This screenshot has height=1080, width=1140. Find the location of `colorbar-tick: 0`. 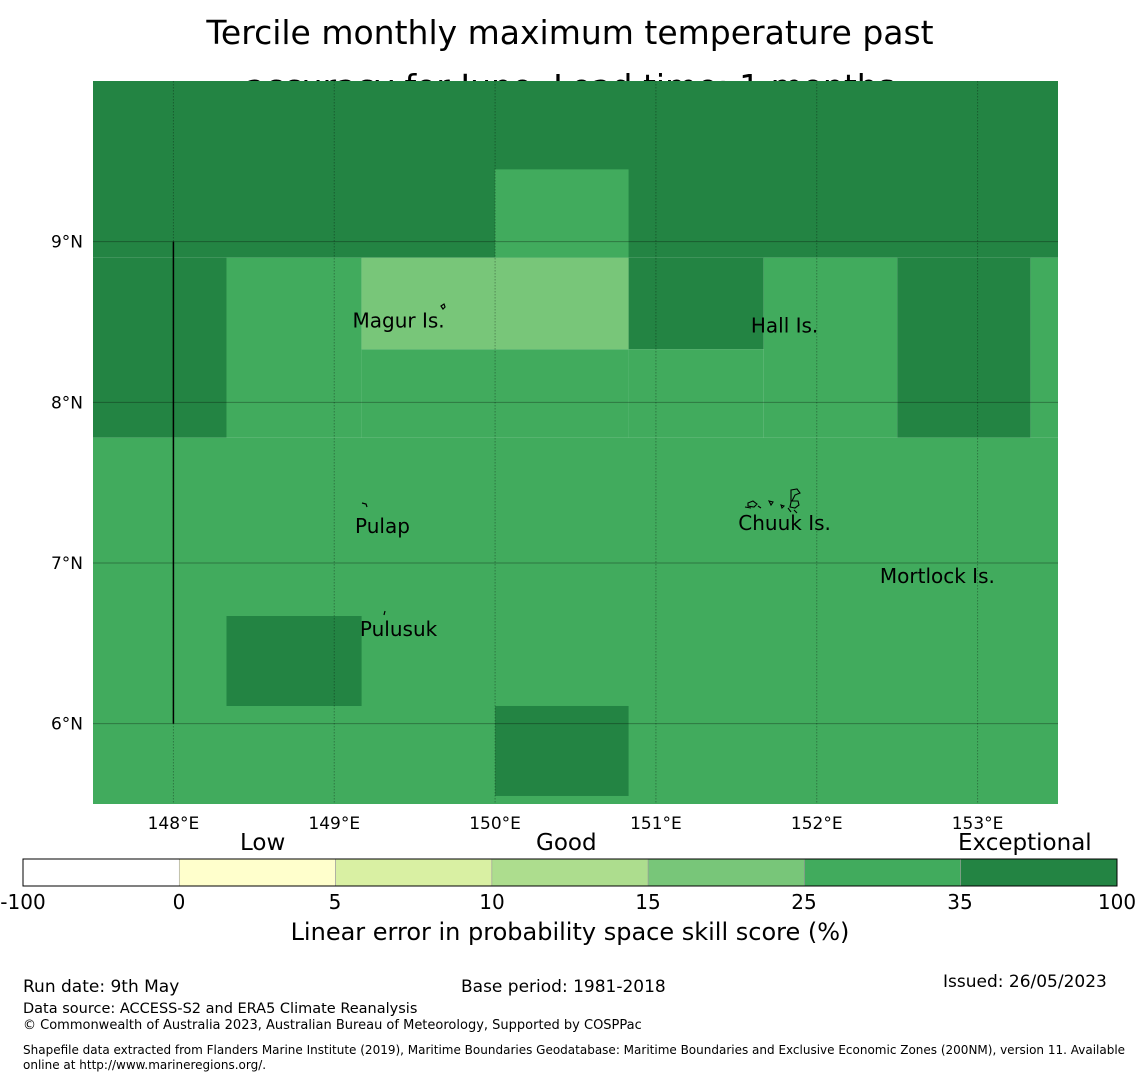

colorbar-tick: 0 is located at coordinates (179, 902).